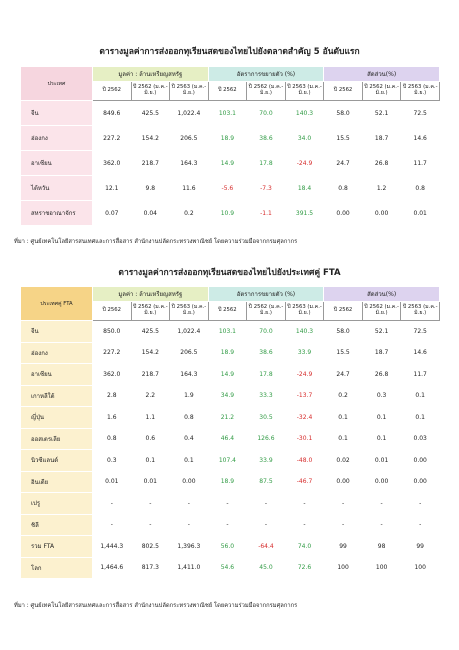 The height and width of the screenshot is (650, 459). Describe the element at coordinates (150, 113) in the screenshot. I see `cell: 425.5` at that location.